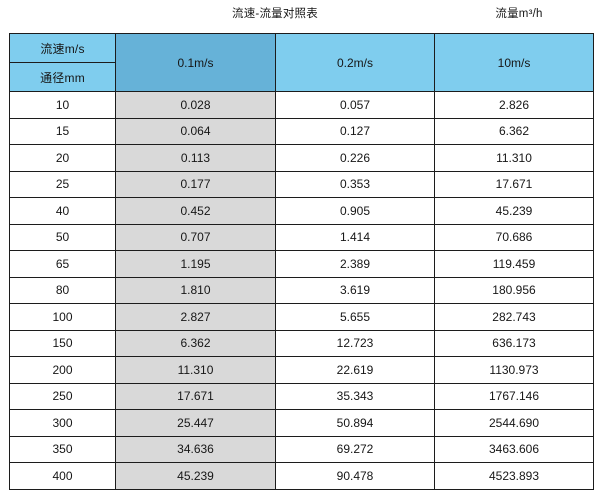  What do you see at coordinates (355, 237) in the screenshot?
I see `cell-value-1: 1.414` at bounding box center [355, 237].